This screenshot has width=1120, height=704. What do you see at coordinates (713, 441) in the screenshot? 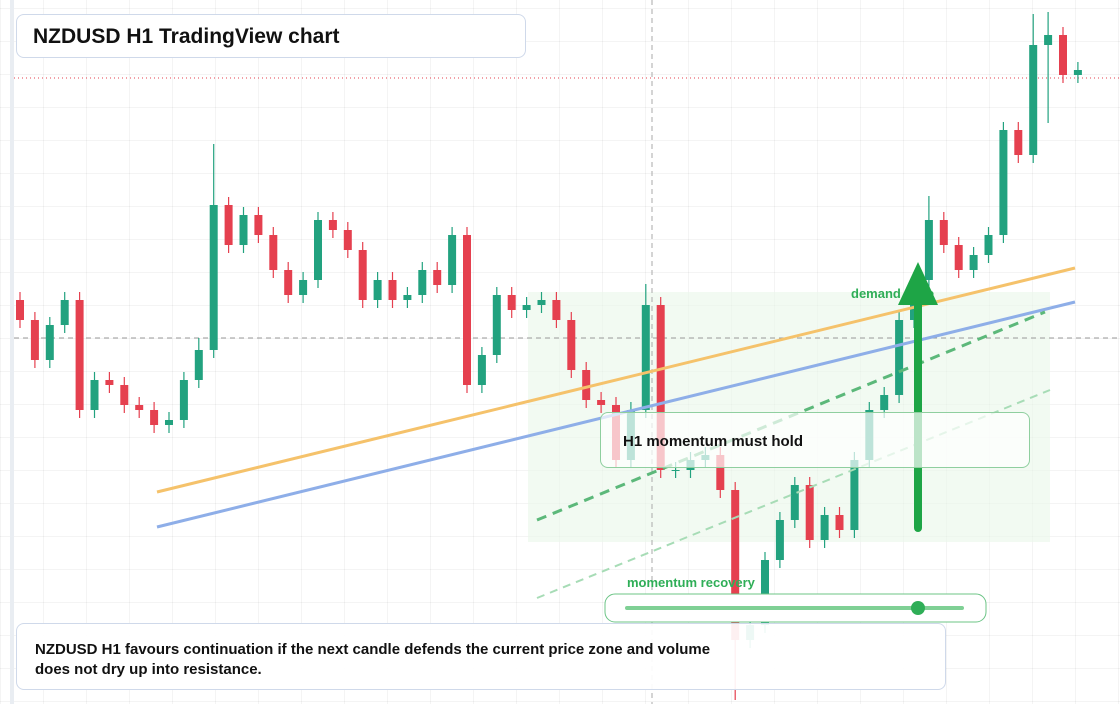
I see `callout: H1 momentum must hold` at bounding box center [713, 441].